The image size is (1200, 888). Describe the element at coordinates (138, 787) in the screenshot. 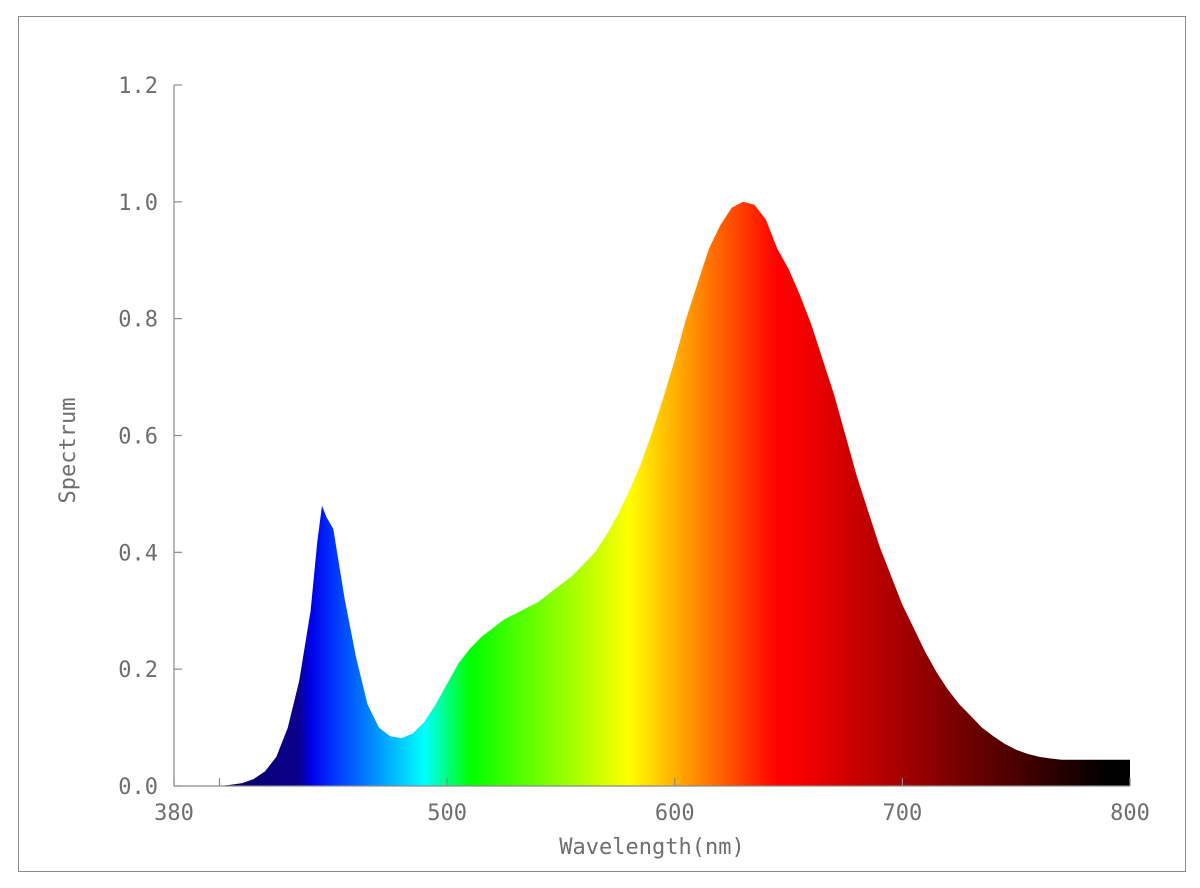

I see `y-tick-label: 0.0` at that location.